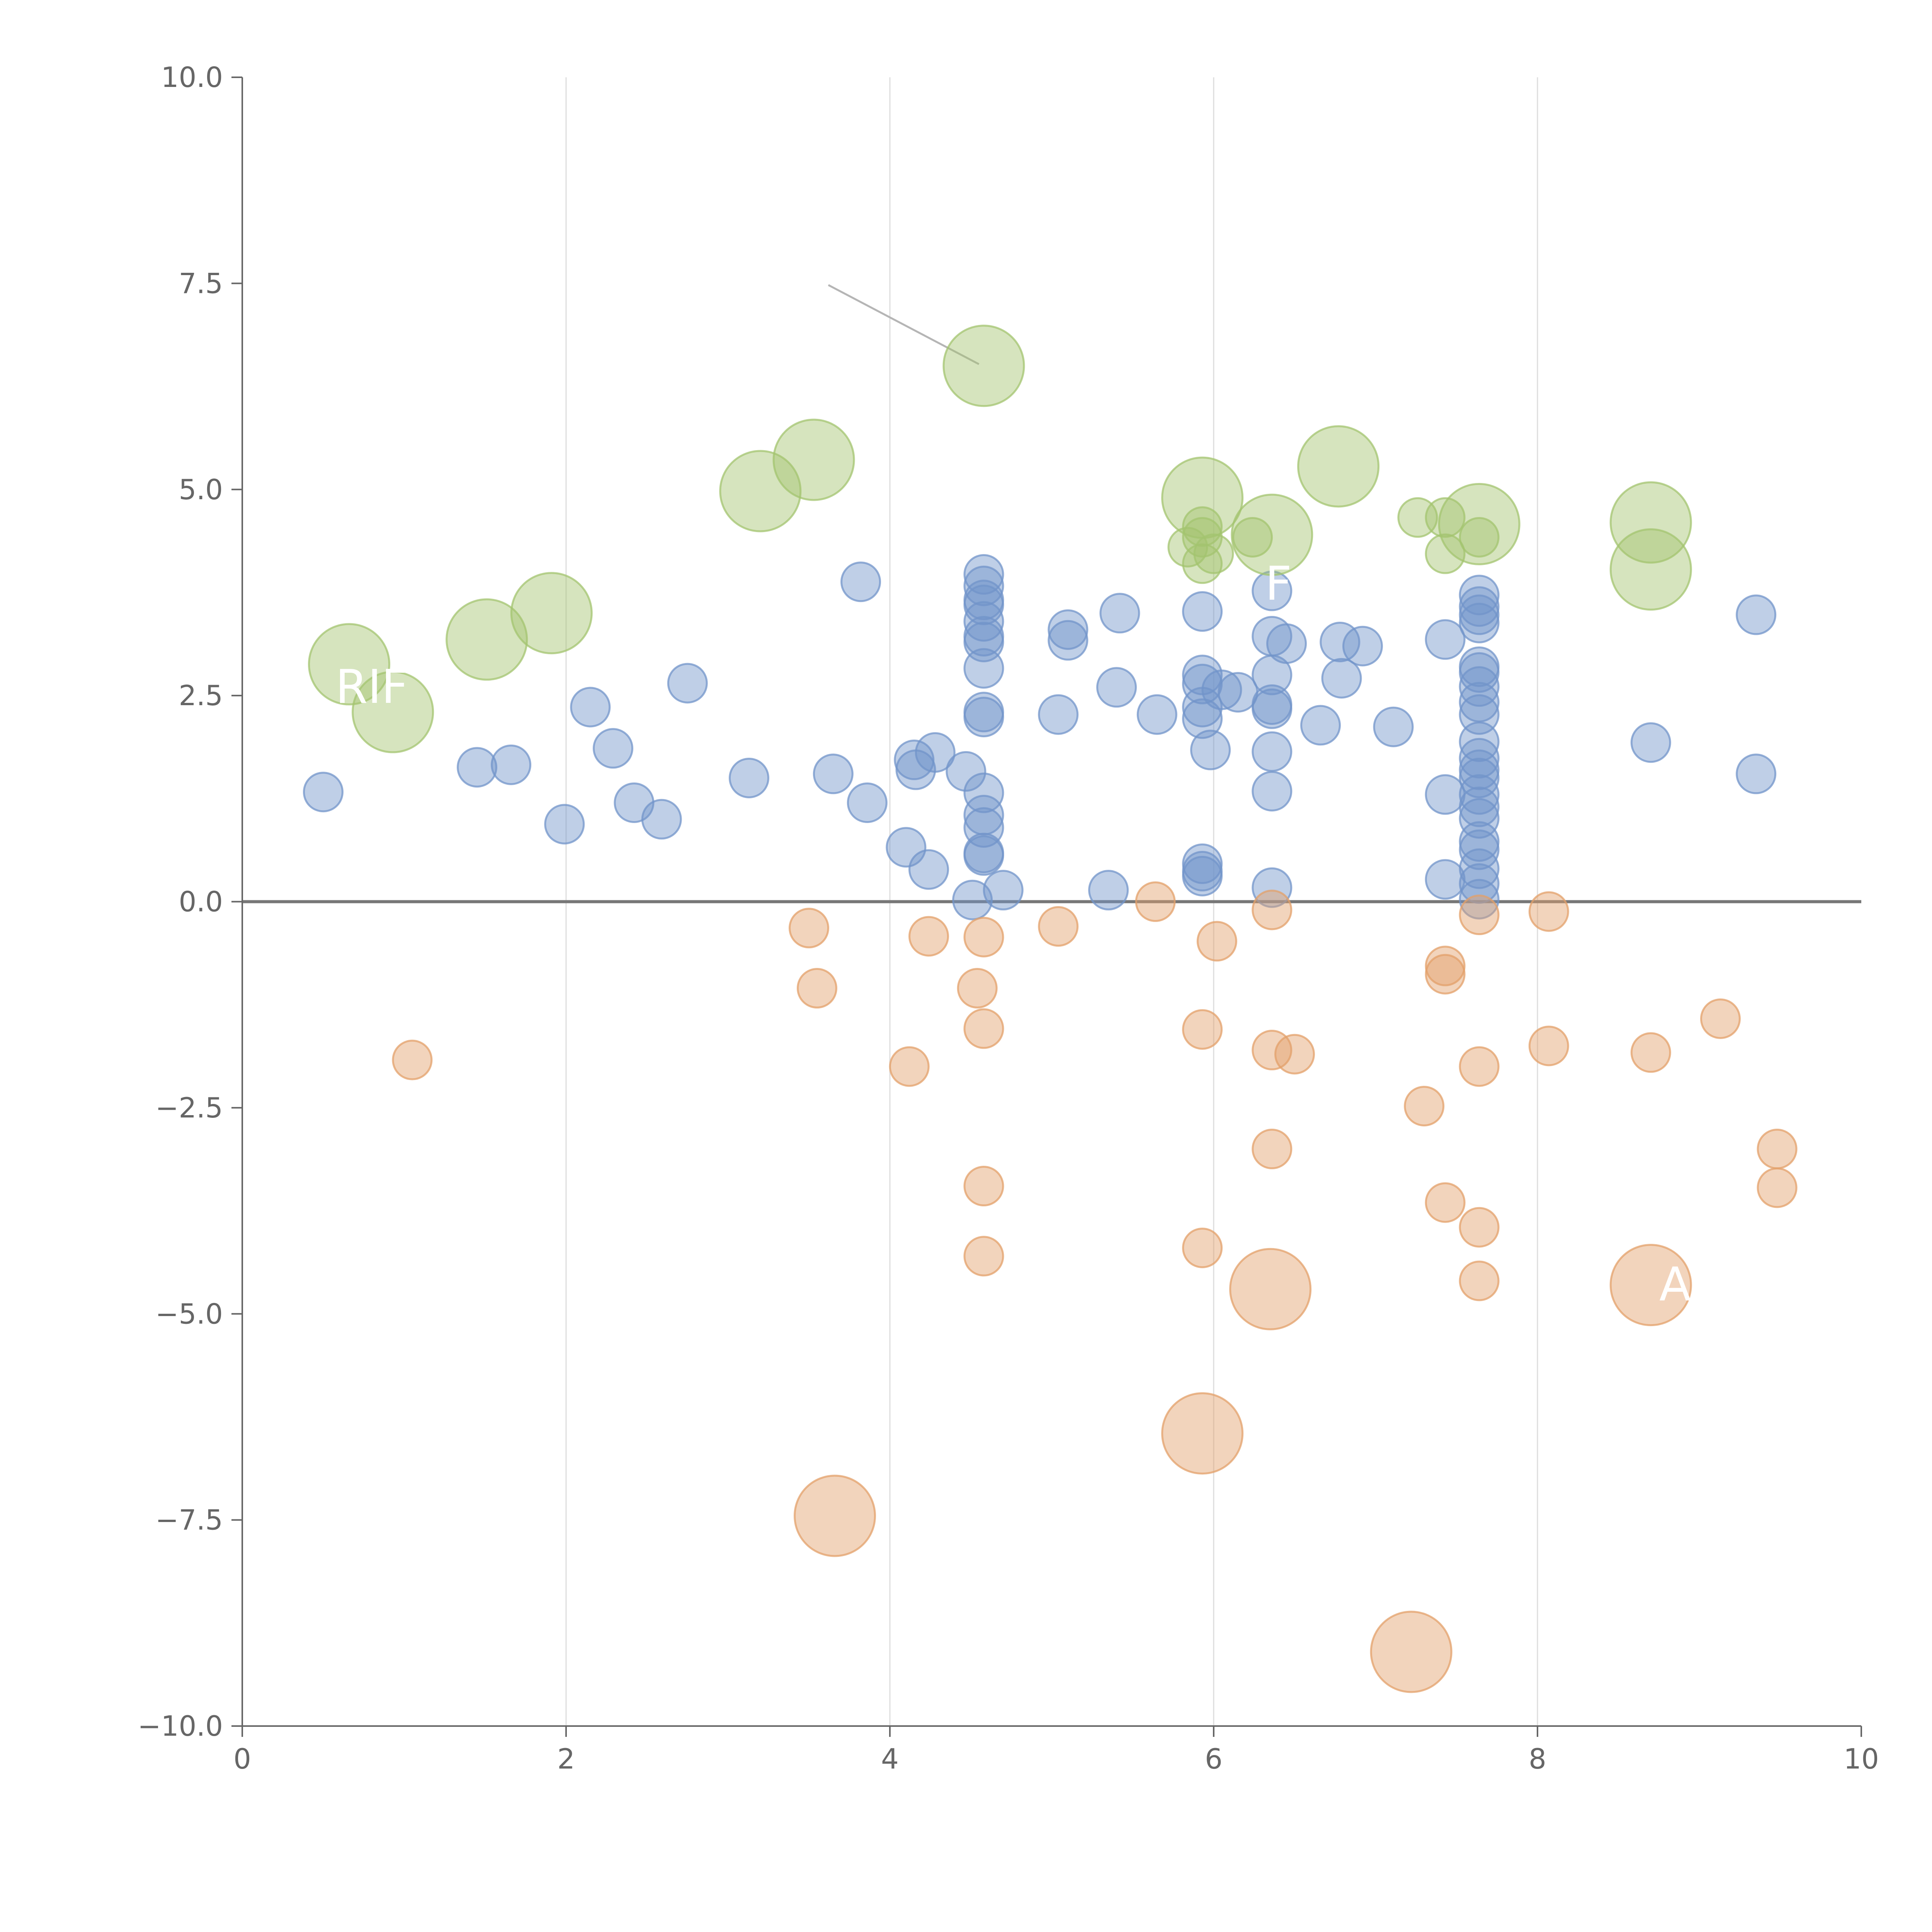 The height and width of the screenshot is (1932, 1932). Describe the element at coordinates (201, 489) in the screenshot. I see `y-tick-label: 5.0` at that location.